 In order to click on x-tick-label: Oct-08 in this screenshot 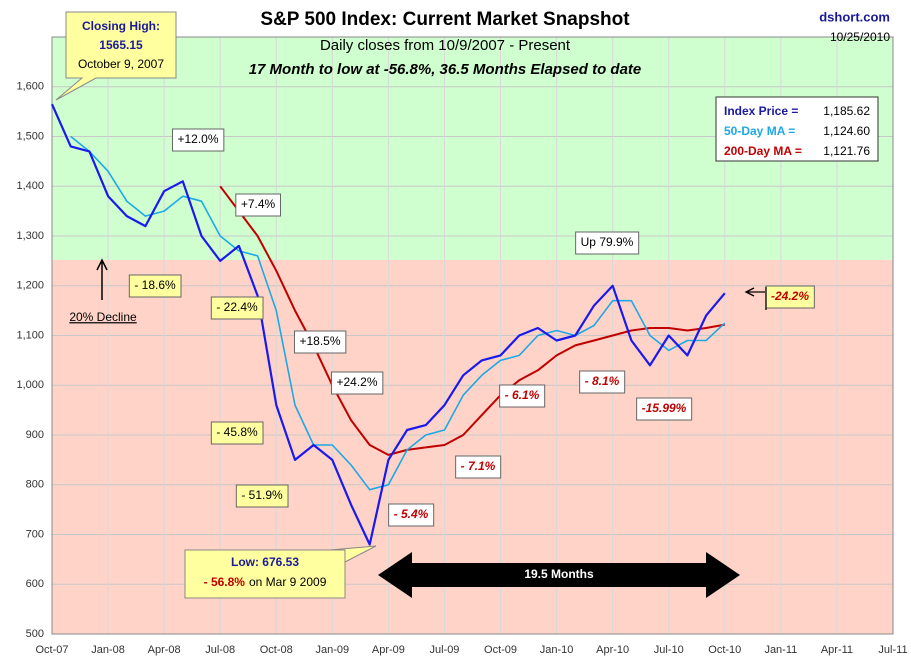, I will do `click(276, 650)`.